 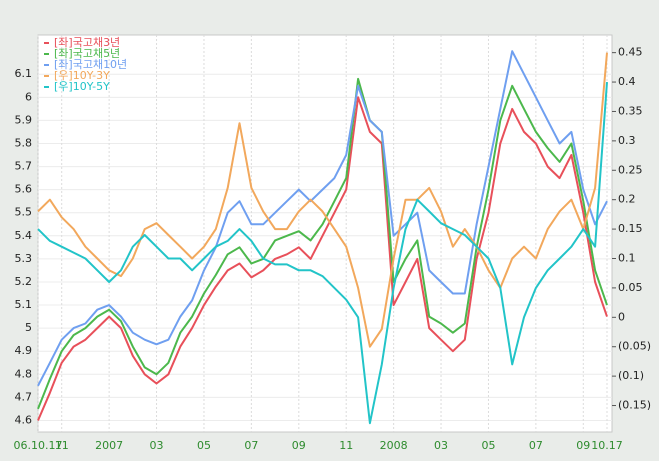 I want to click on y-tick-label: 4.8, so click(x=24, y=373).